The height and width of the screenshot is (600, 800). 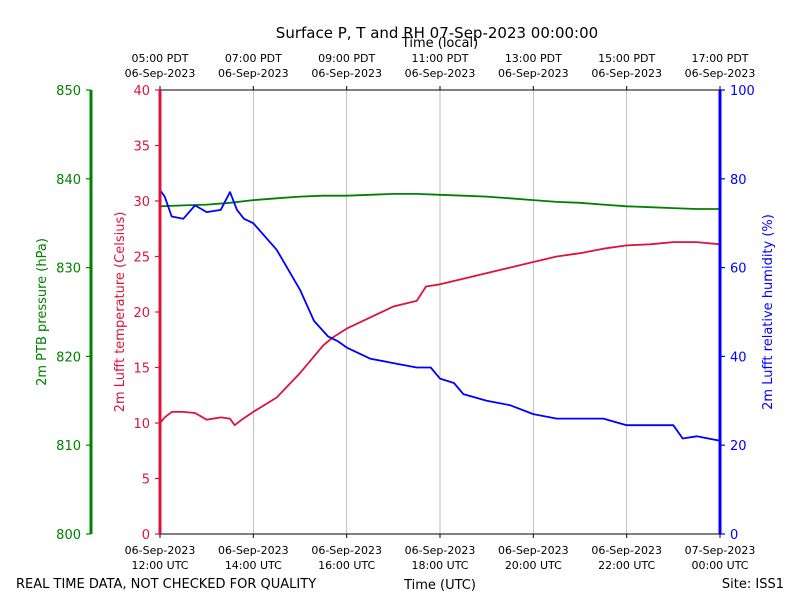 I want to click on temperature-tick-label: 40, so click(x=141, y=91).